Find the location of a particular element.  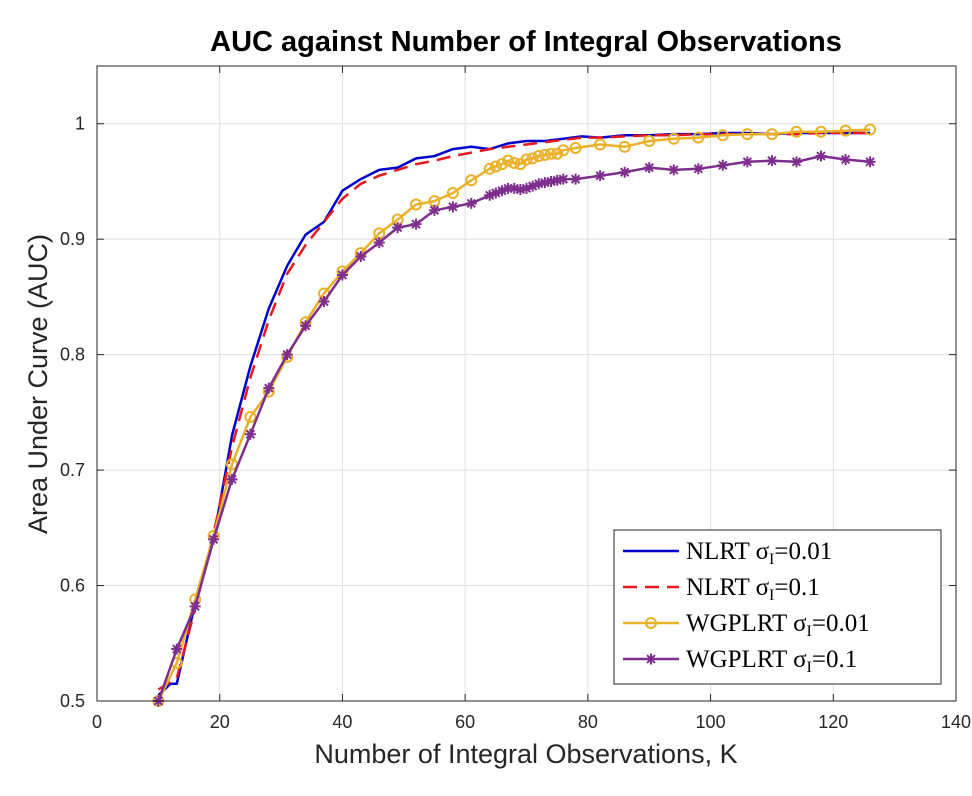

legend-entry-3: WGPLRT σI=0.01 is located at coordinates (746, 625).